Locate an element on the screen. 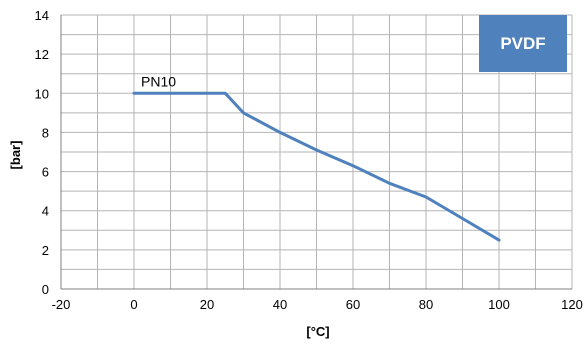  x-axis-title: [°C] is located at coordinates (317, 331).